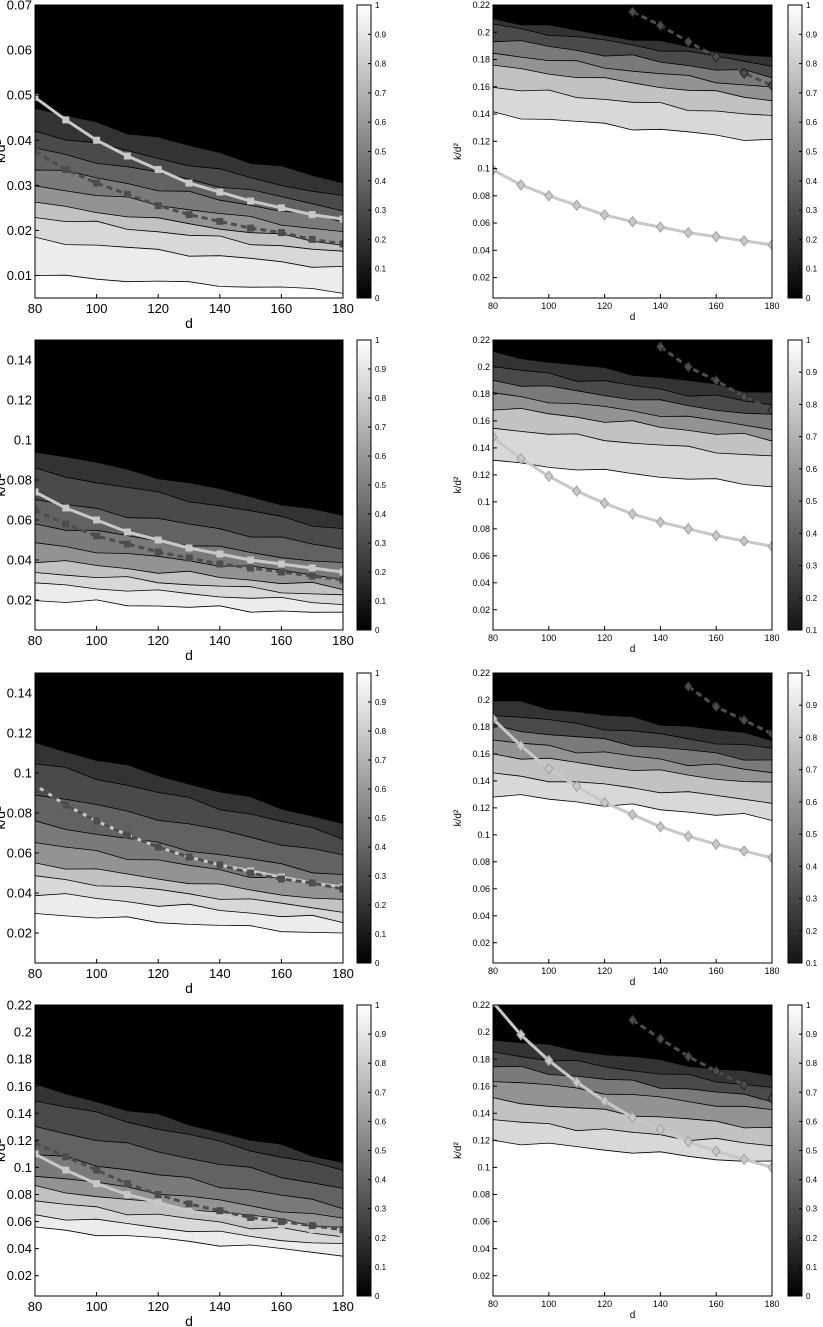  Describe the element at coordinates (604, 971) in the screenshot. I see `x-tick-label: 120` at that location.